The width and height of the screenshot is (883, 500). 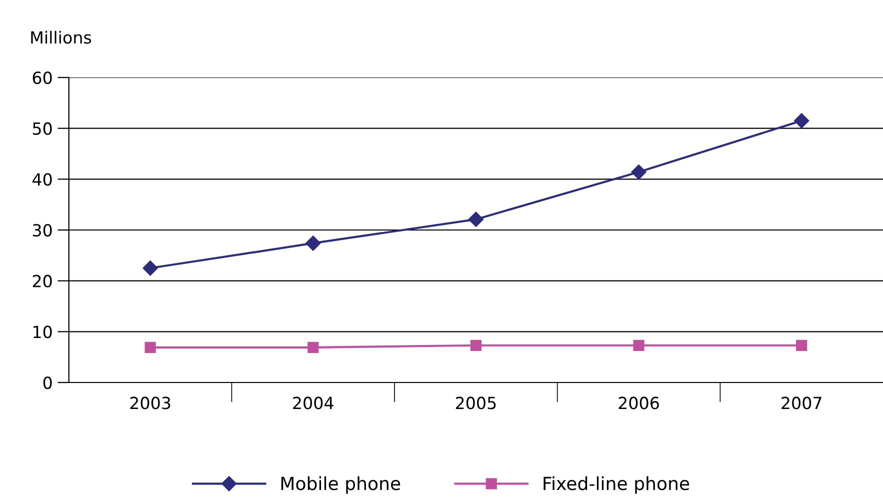 I want to click on legend-label: Mobile phone, so click(x=340, y=485).